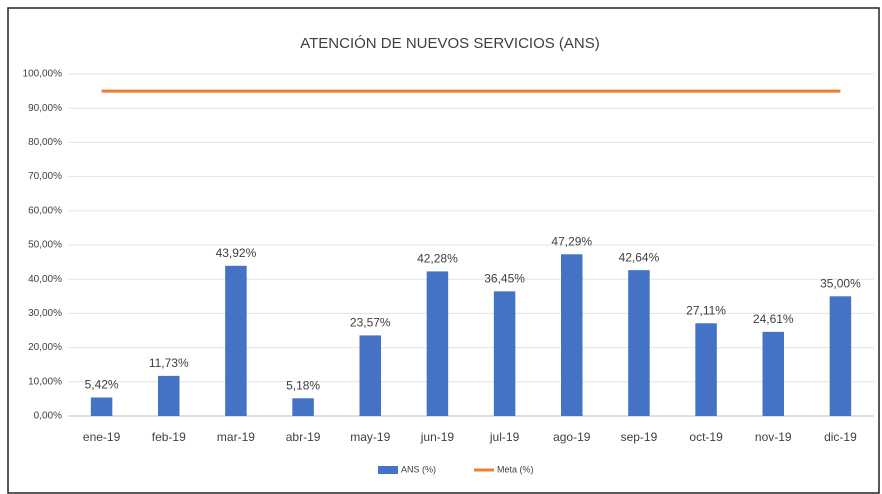  Describe the element at coordinates (48, 416) in the screenshot. I see `y-tick-label: 0,00%` at that location.